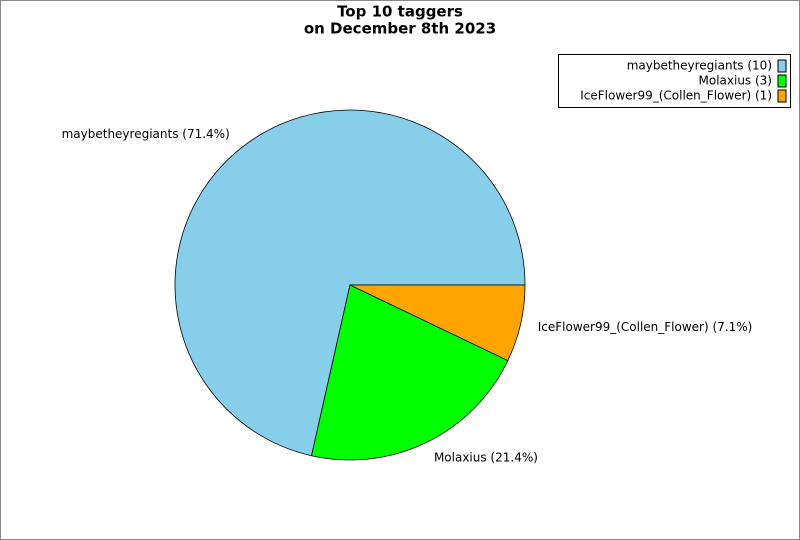  Describe the element at coordinates (146, 134) in the screenshot. I see `slice-label: maybetheyregiants (71.4%)` at that location.